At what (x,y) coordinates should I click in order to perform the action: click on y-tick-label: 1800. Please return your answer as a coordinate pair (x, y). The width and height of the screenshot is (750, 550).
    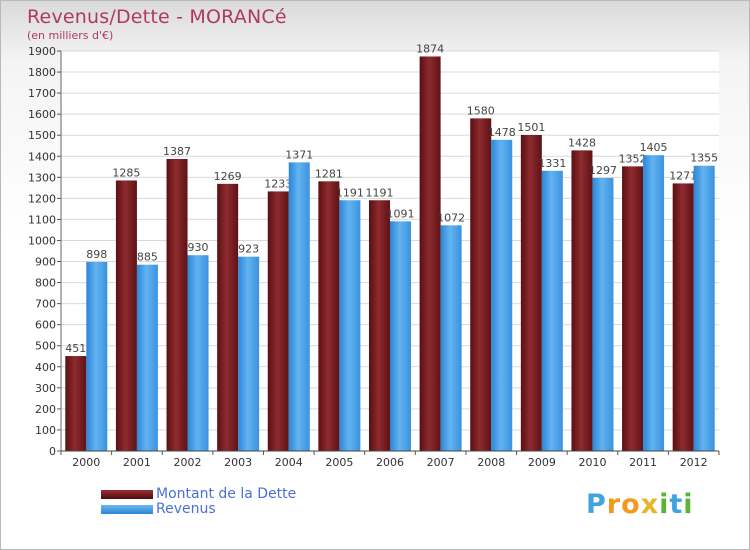
    Looking at the image, I should click on (42, 72).